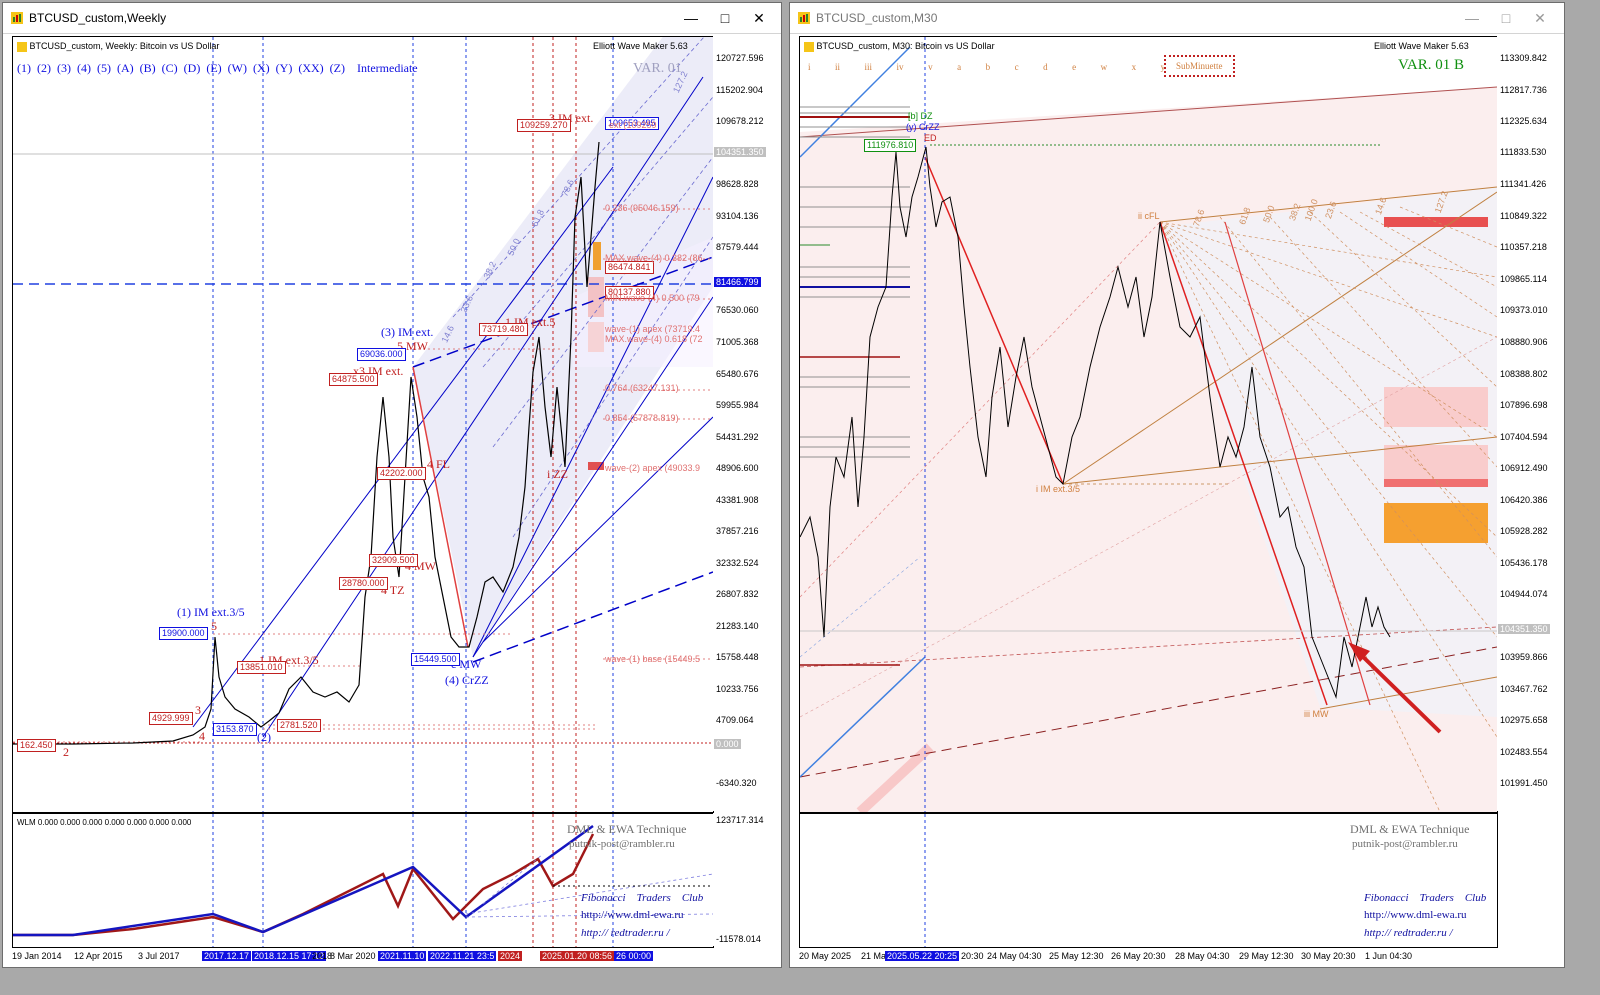  I want to click on wlm-red-line, so click(304, 885).